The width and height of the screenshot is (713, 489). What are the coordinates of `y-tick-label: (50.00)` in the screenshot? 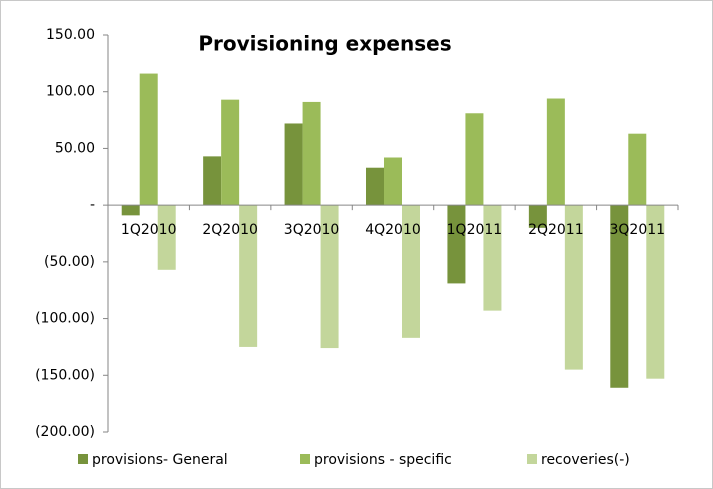 It's located at (69, 262).